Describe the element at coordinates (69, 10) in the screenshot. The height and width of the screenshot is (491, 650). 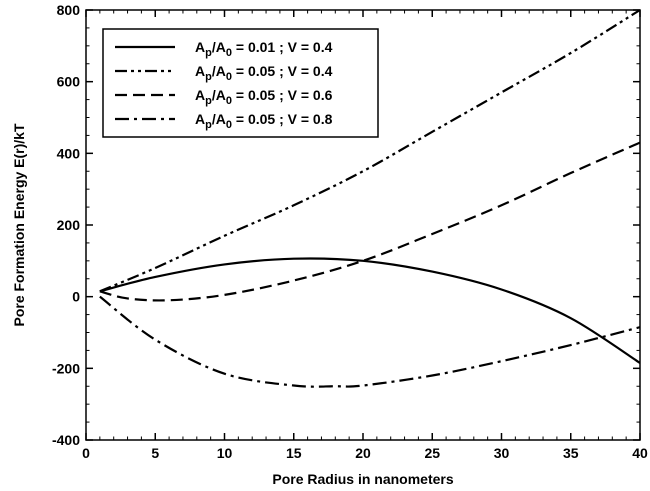
I see `y-tick-label: 800` at that location.